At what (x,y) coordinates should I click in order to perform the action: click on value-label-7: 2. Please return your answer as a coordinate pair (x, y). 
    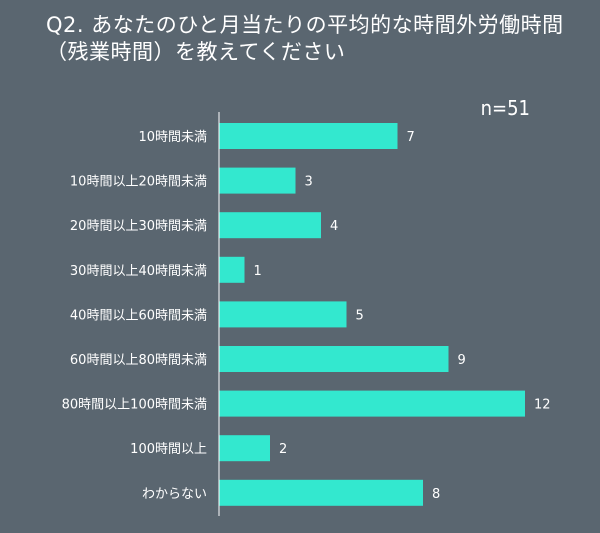
    Looking at the image, I should click on (283, 449).